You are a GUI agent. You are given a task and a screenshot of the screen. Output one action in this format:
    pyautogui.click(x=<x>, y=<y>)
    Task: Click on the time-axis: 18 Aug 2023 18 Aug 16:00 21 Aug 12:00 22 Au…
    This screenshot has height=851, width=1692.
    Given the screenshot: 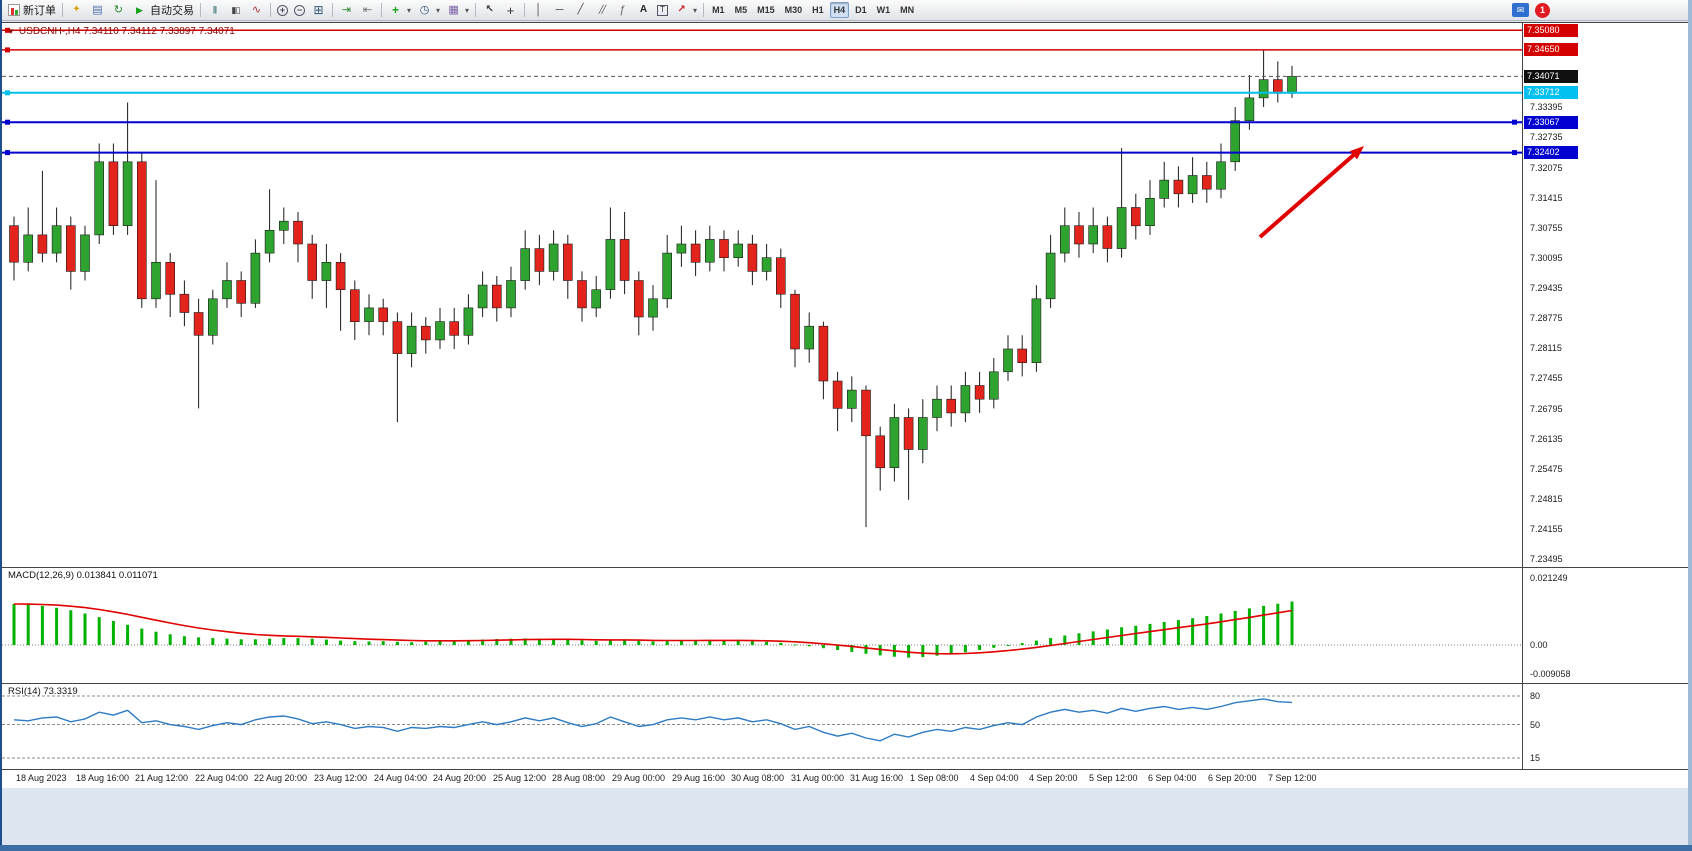 What is the action you would take?
    pyautogui.click(x=845, y=779)
    